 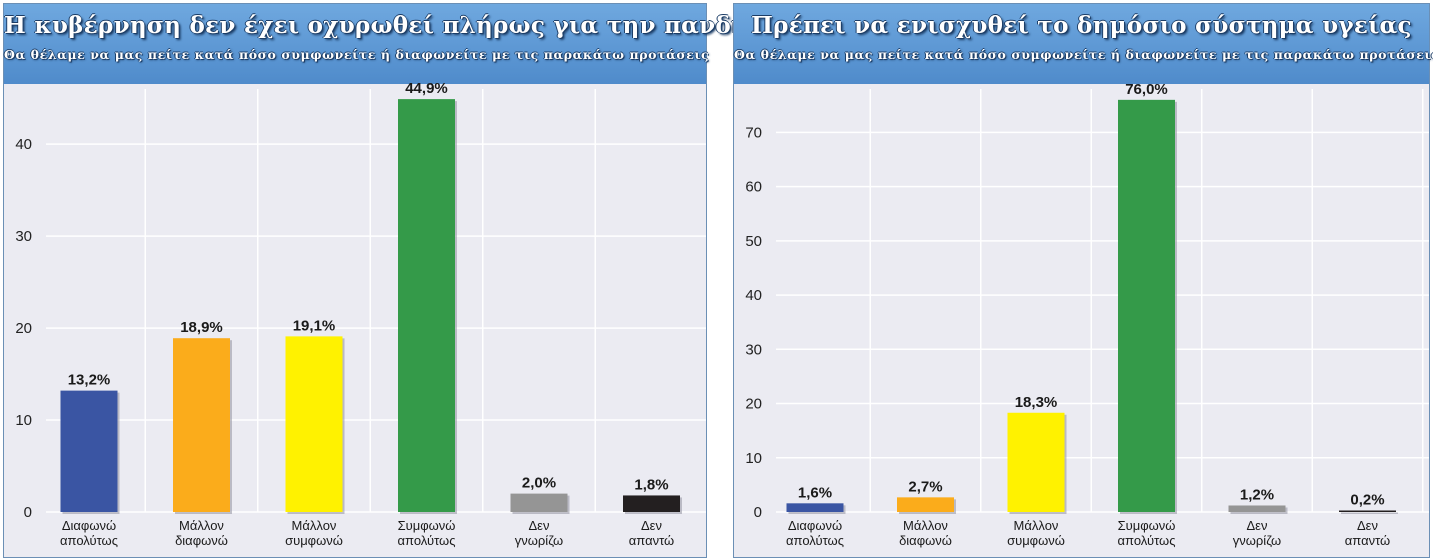 What do you see at coordinates (1367, 500) in the screenshot?
I see `data-label: 0,2%` at bounding box center [1367, 500].